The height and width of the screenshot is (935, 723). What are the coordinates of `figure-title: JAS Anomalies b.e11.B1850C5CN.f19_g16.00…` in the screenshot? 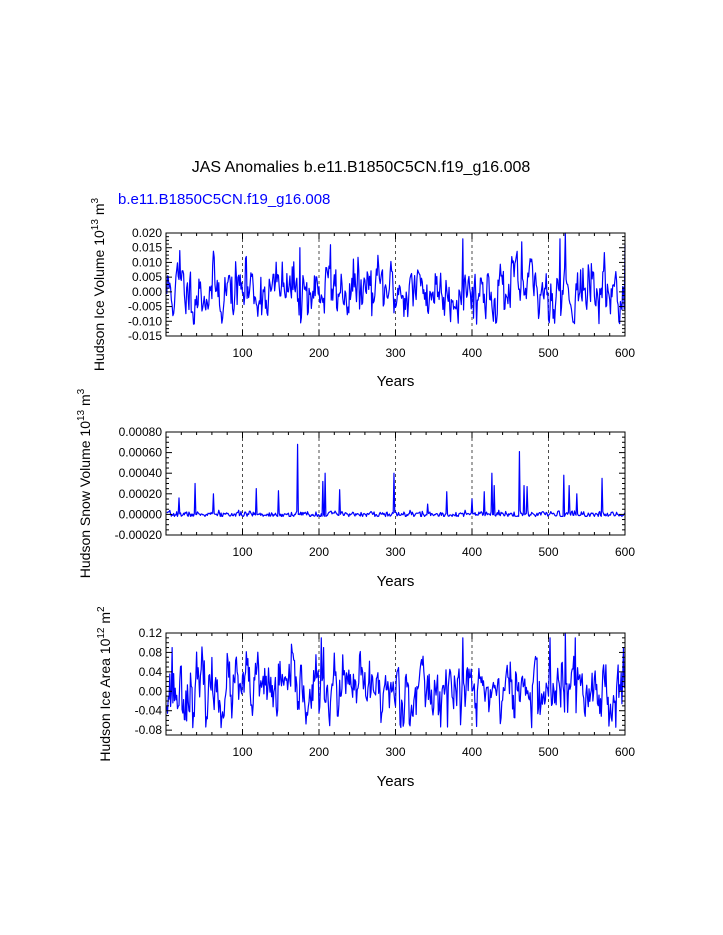 It's located at (361, 167).